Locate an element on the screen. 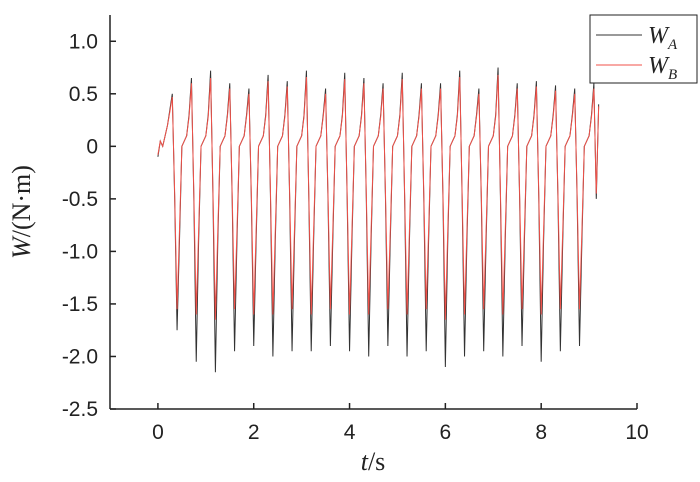 The image size is (700, 482). x-tick-label: 4 is located at coordinates (350, 432).